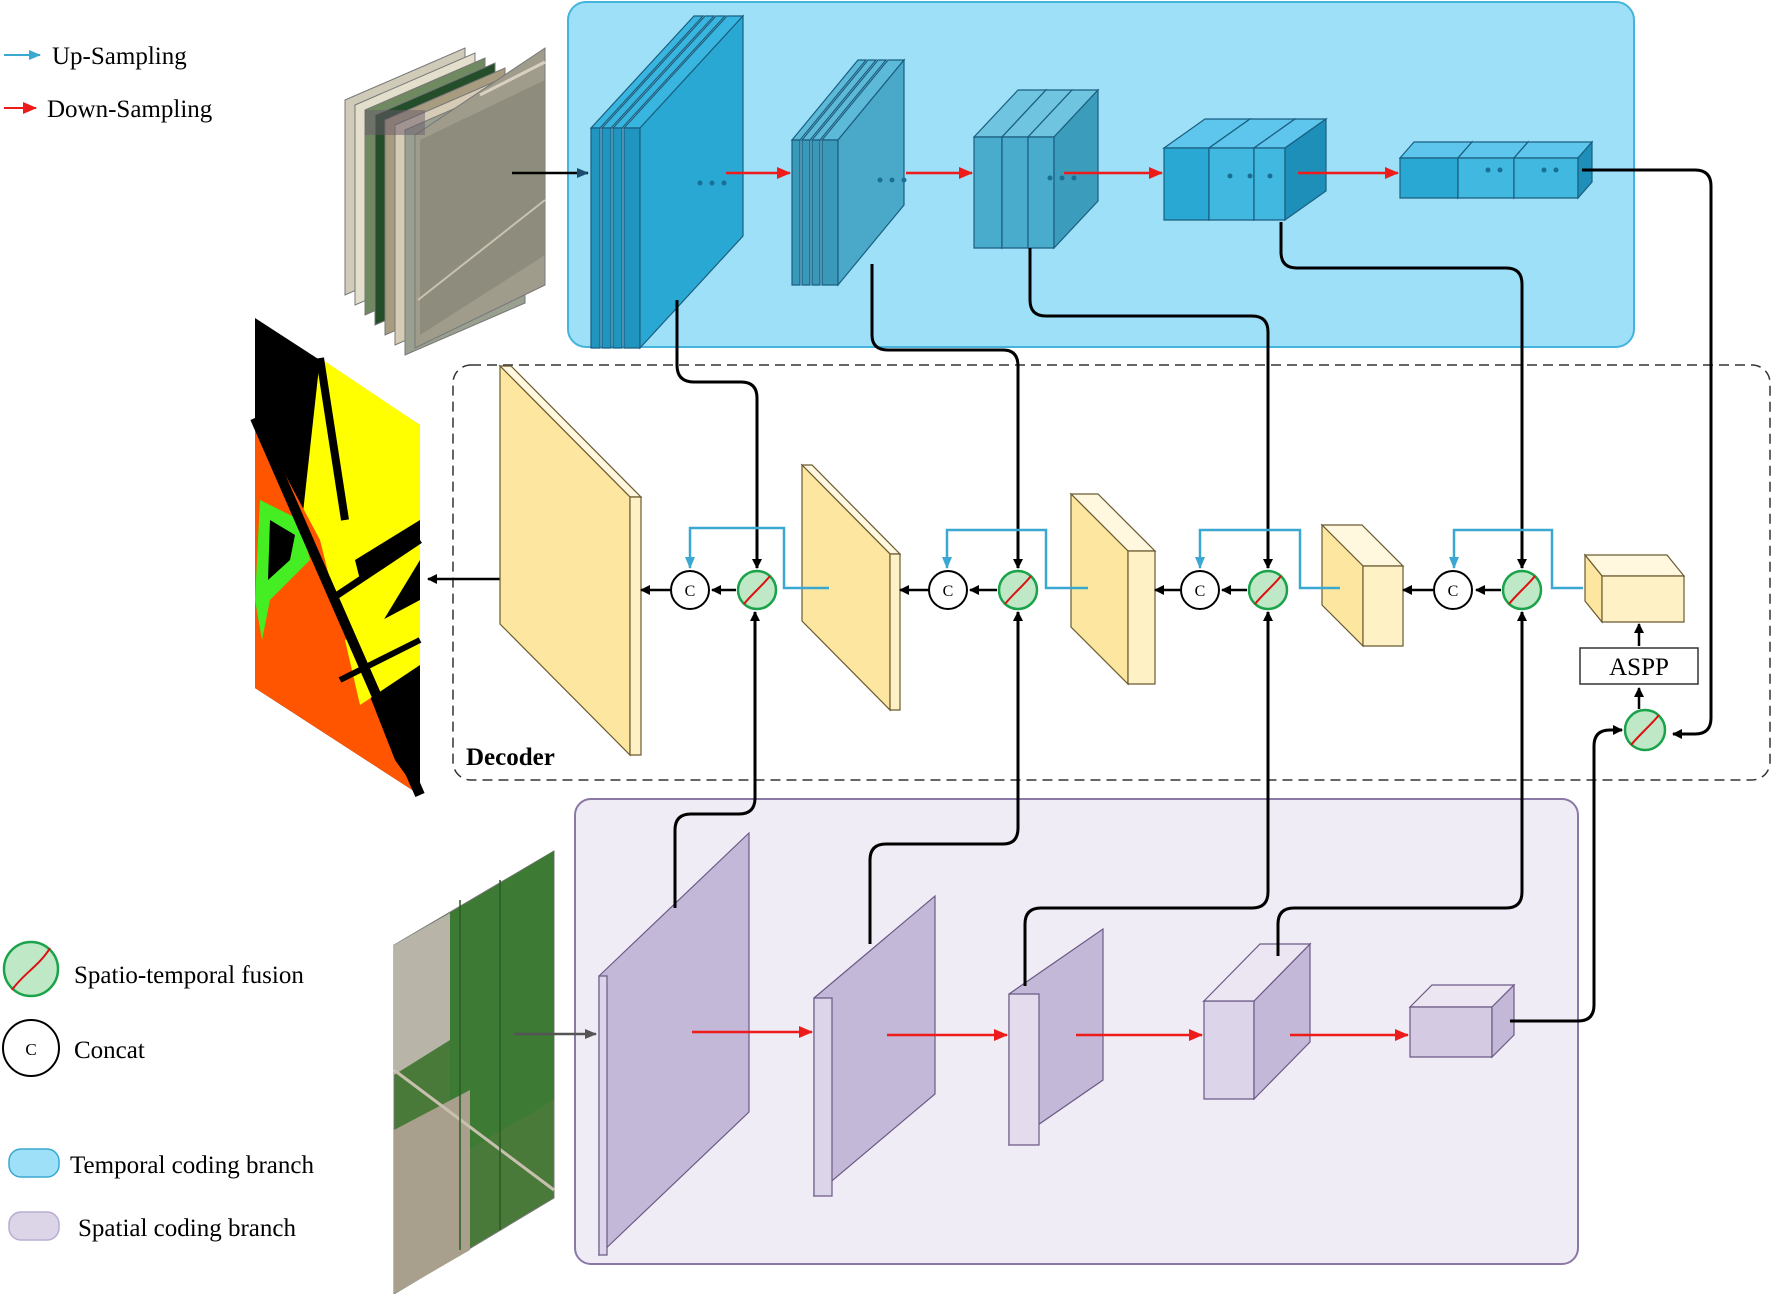 This screenshot has height=1294, width=1773. I want to click on legend-concat-label: Concat, so click(109, 1050).